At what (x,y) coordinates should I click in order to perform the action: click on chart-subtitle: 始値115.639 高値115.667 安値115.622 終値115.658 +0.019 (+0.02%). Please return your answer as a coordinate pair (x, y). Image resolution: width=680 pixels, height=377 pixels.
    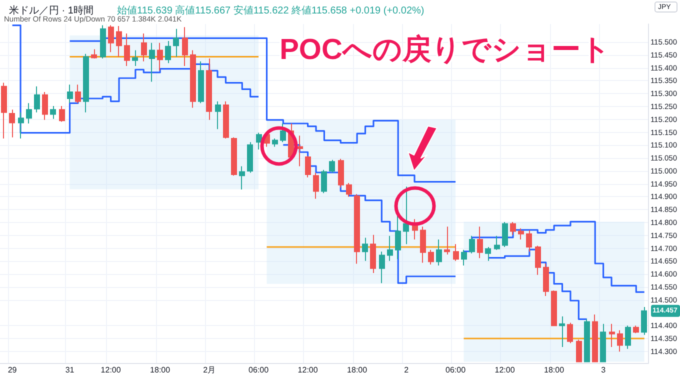
    Looking at the image, I should click on (270, 10).